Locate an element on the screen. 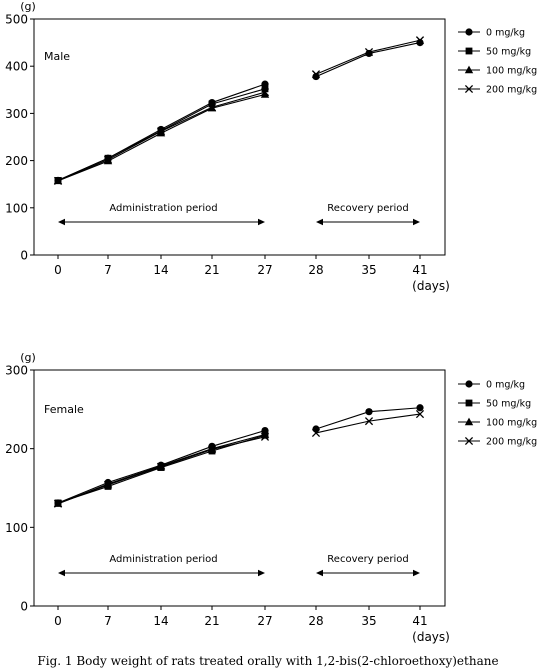  male-legend: 0 mg/kg 50 mg/kg 100 mg/kg 200 mg/kg is located at coordinates (497, 62).